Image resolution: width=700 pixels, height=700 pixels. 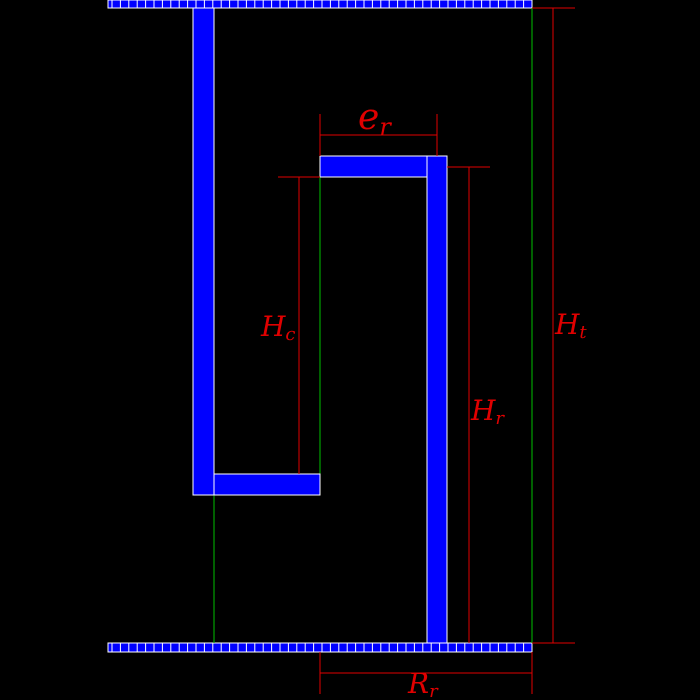 I want to click on outer-cylinder, so click(x=256, y=251).